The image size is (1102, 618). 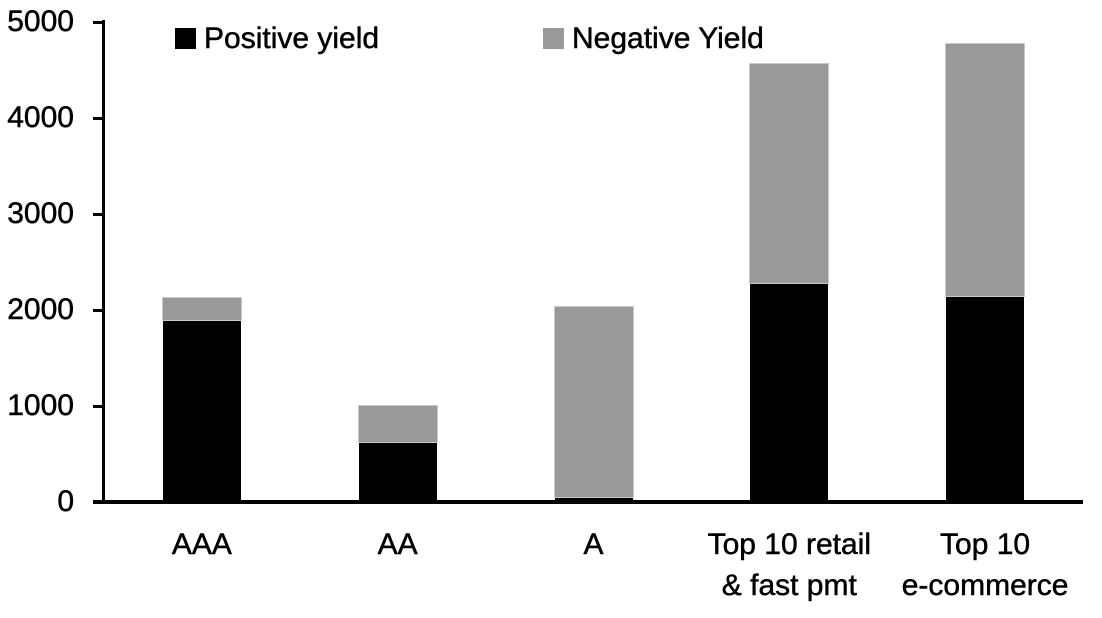 I want to click on y-tick-label: 0, so click(x=65, y=501).